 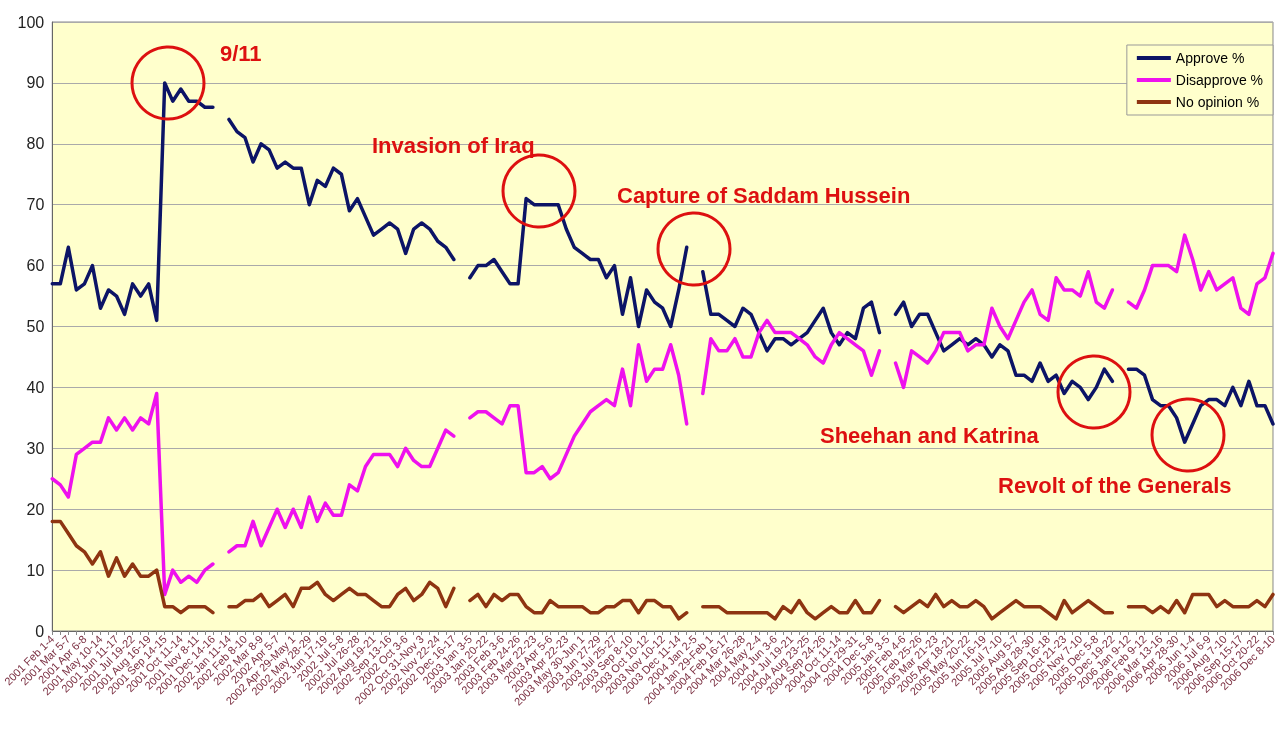 What do you see at coordinates (1219, 80) in the screenshot?
I see `legend-label: Disapprove %` at bounding box center [1219, 80].